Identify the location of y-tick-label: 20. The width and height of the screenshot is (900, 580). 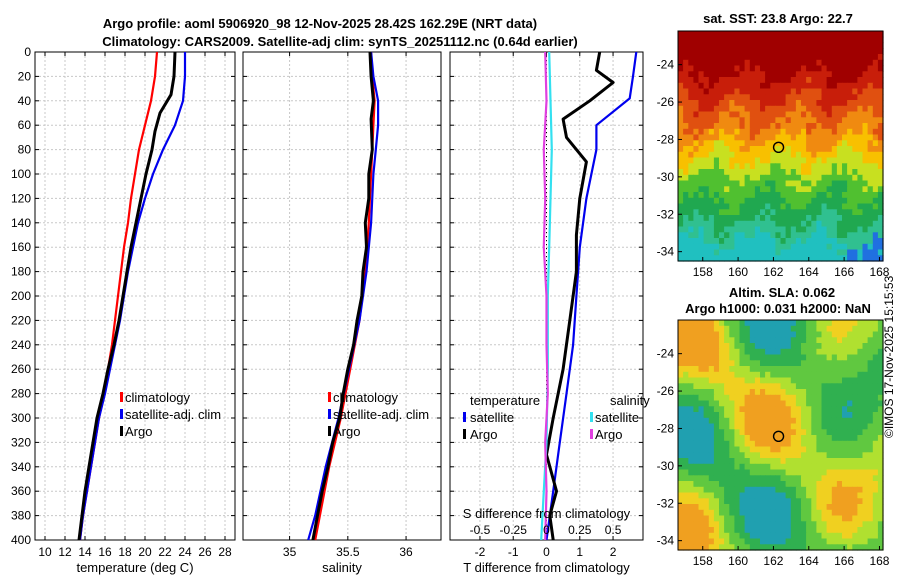
(25, 76).